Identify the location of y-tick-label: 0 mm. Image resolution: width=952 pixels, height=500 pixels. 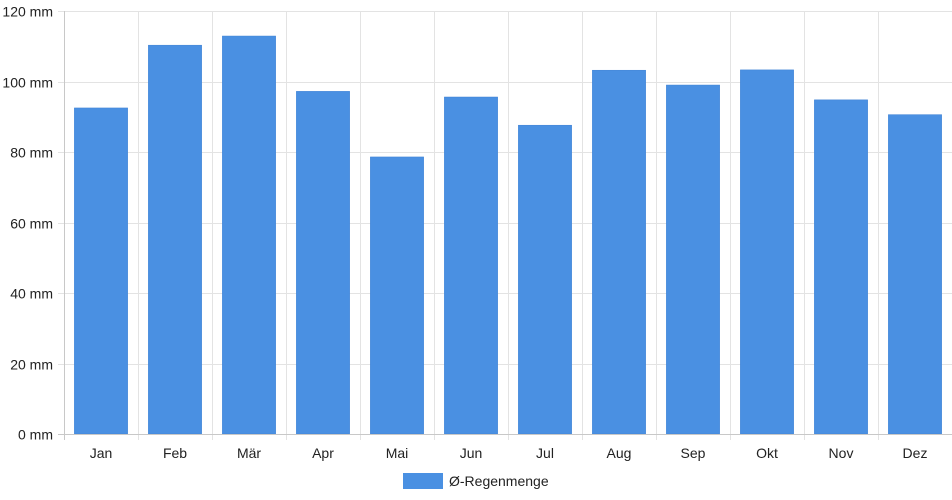
(35, 435).